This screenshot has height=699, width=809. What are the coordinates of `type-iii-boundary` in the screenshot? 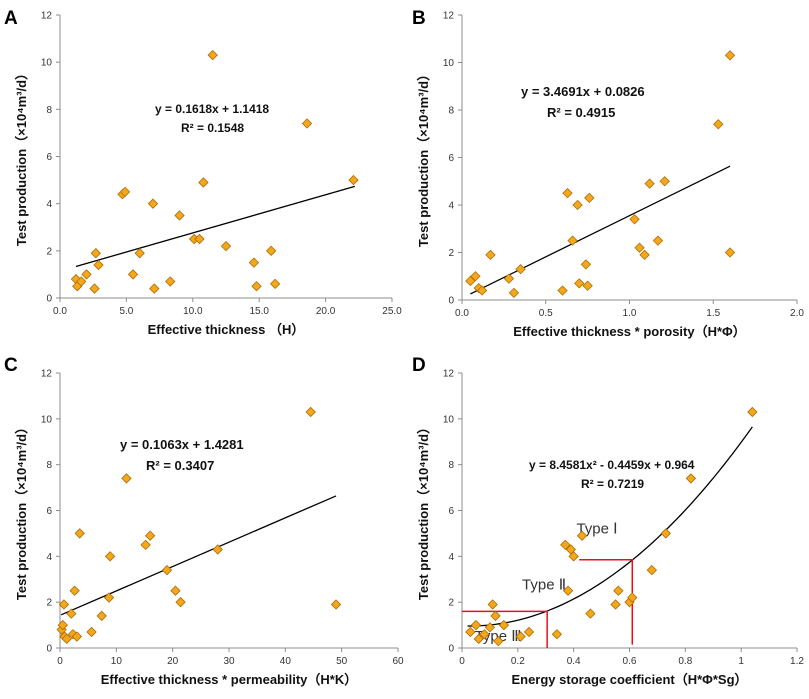 It's located at (505, 629).